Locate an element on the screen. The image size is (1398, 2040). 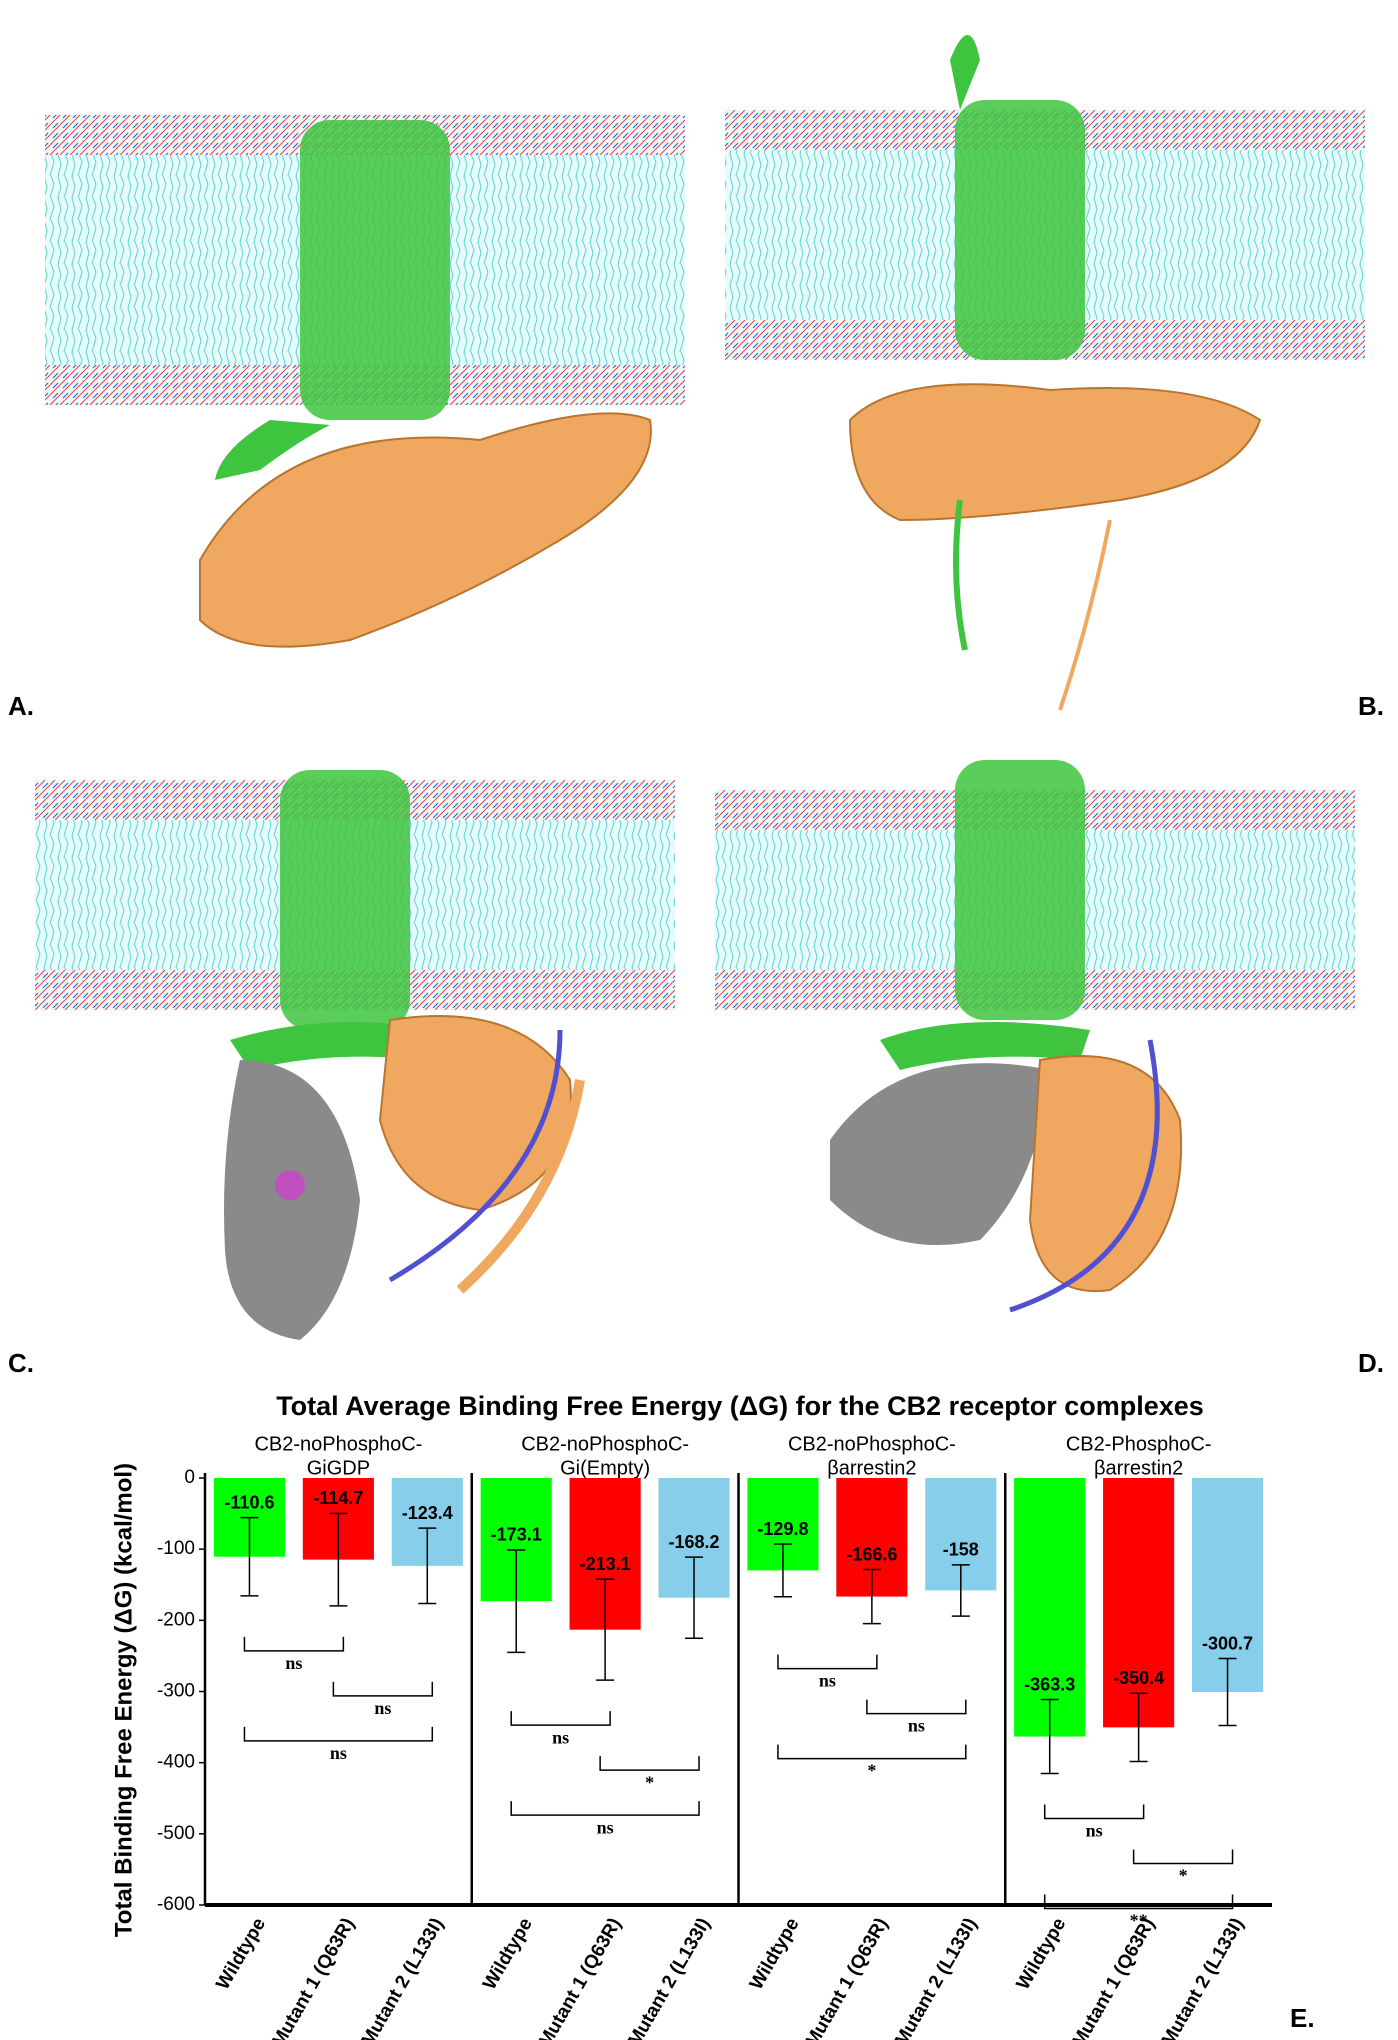
panel-title: GiGDP is located at coordinates (338, 1468).